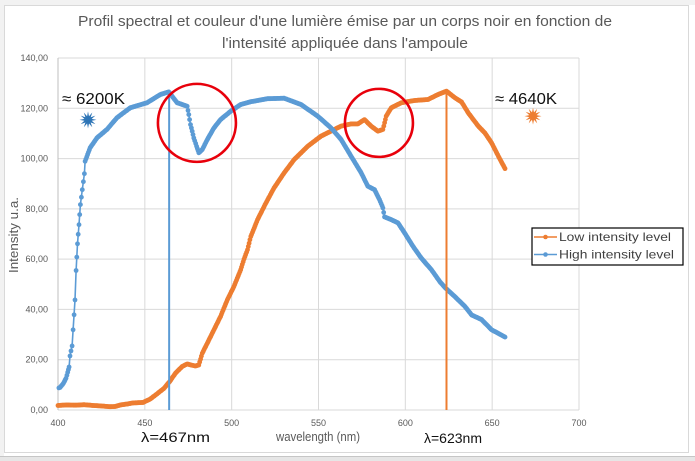  Describe the element at coordinates (405, 423) in the screenshot. I see `x-tick-label: 600` at that location.